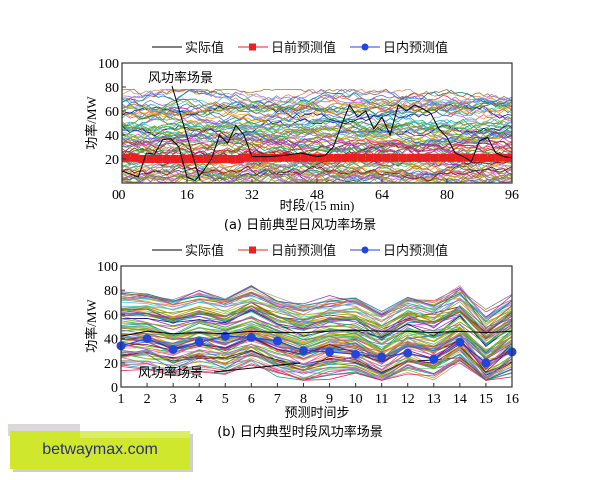 The width and height of the screenshot is (600, 480). I want to click on x-tick-label: 3, so click(173, 399).